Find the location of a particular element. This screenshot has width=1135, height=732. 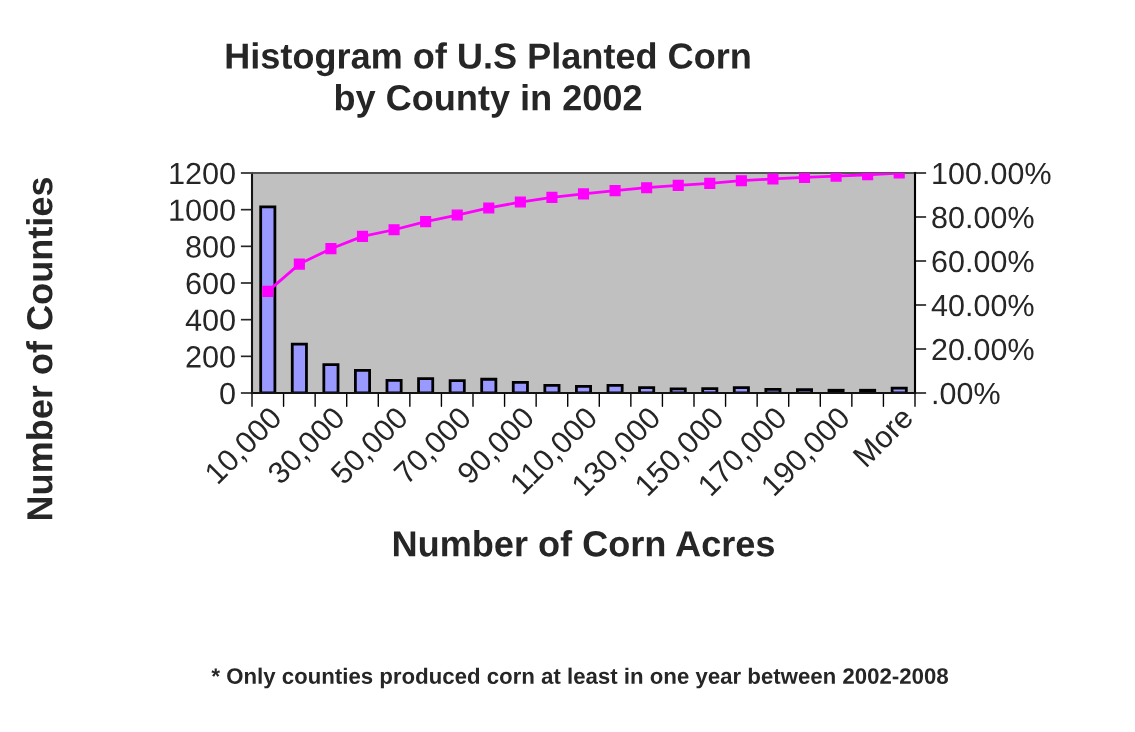

y2-tick-label: 20.00% is located at coordinates (983, 349).